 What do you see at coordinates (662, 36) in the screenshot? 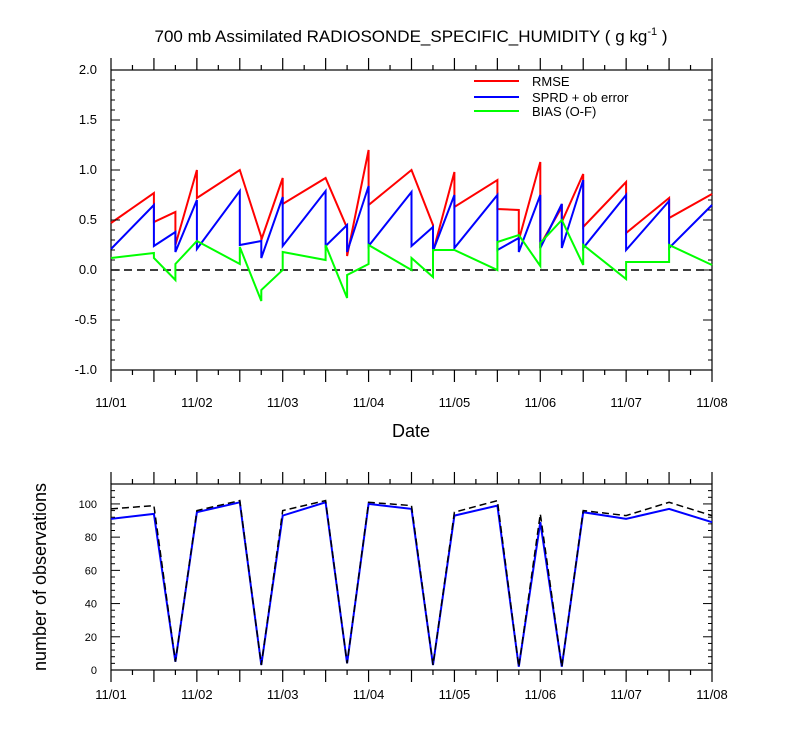
I see `chart-title-suffix: )` at bounding box center [662, 36].